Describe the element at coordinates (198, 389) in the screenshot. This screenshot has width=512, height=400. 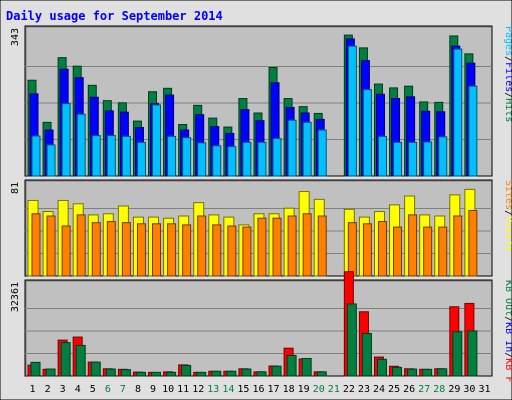
I see `day-label-12: 12` at that location.